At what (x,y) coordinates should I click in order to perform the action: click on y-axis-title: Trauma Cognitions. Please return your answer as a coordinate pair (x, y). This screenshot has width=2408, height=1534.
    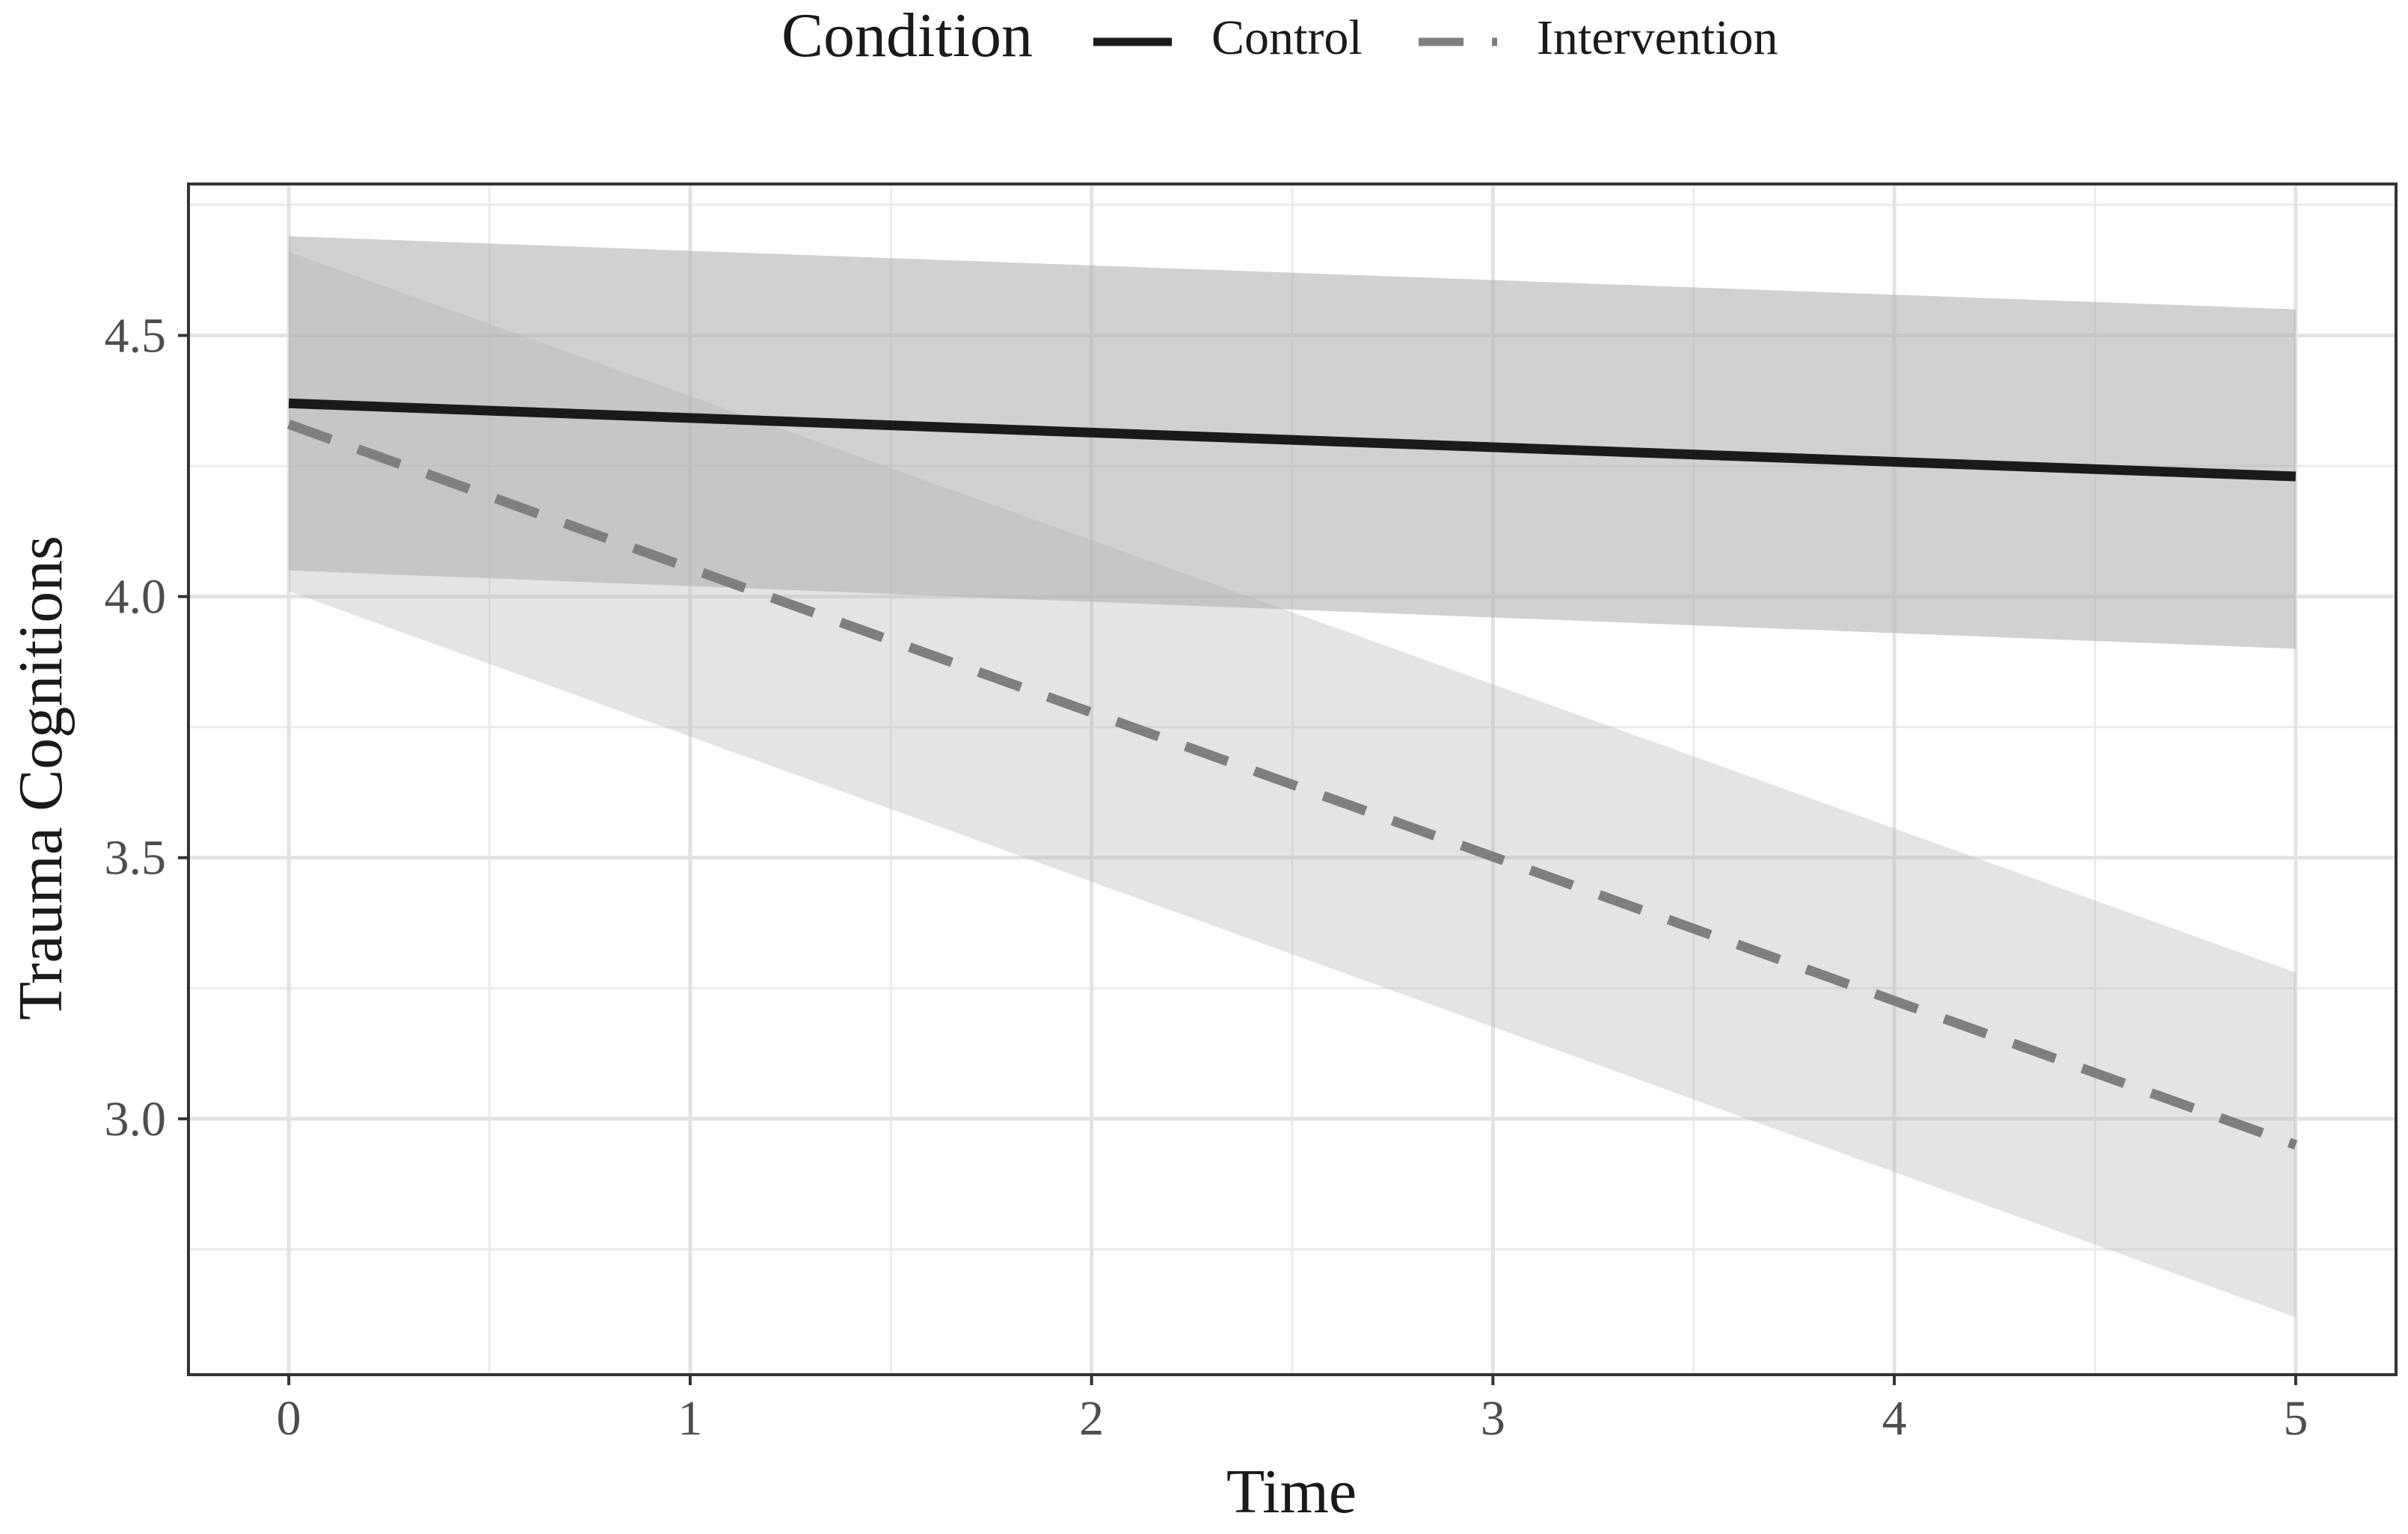
    Looking at the image, I should click on (41, 778).